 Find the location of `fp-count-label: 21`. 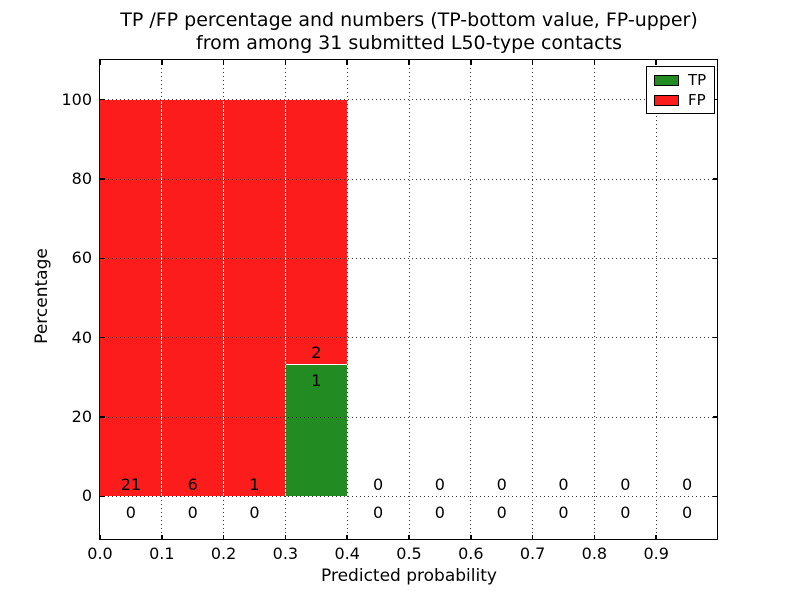

fp-count-label: 21 is located at coordinates (131, 485).